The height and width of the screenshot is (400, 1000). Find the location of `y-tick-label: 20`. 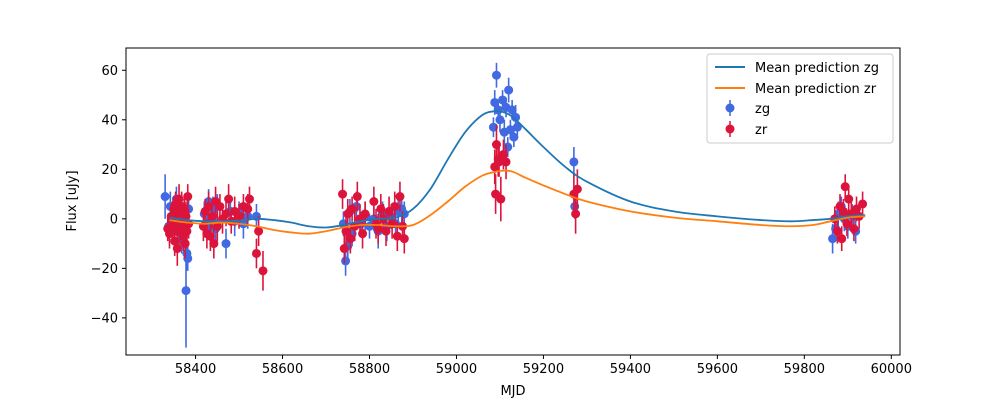

y-tick-label: 20 is located at coordinates (109, 170).